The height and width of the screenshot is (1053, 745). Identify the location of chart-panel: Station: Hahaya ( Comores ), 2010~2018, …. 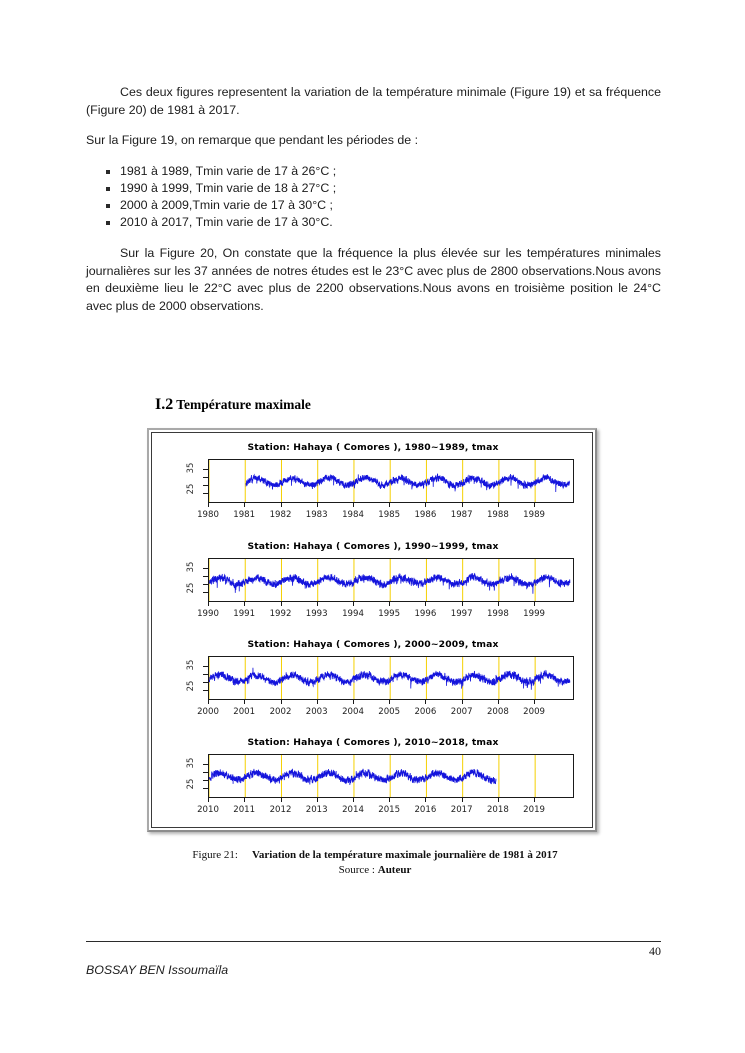
(373, 781).